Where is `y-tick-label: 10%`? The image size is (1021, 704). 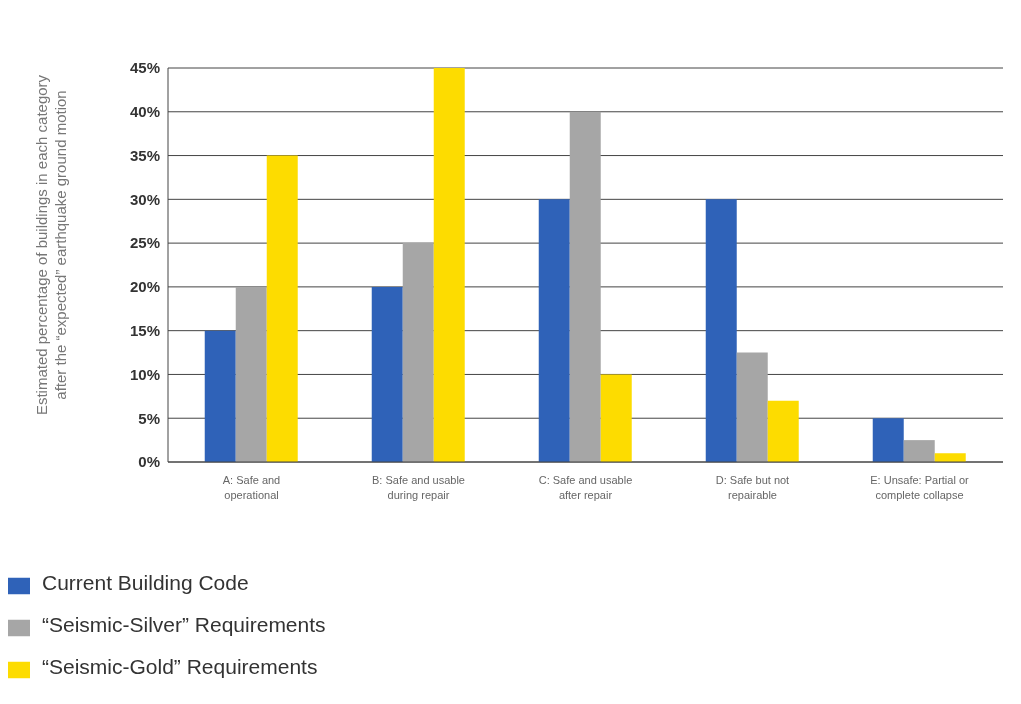 y-tick-label: 10% is located at coordinates (144, 374).